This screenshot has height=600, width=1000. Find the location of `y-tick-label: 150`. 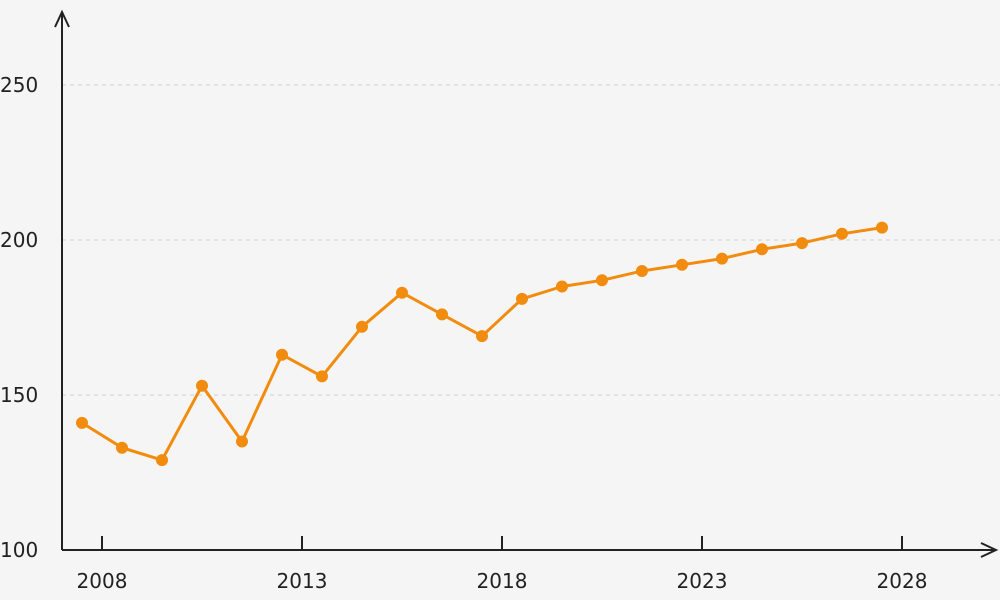

y-tick-label: 150 is located at coordinates (19, 395).